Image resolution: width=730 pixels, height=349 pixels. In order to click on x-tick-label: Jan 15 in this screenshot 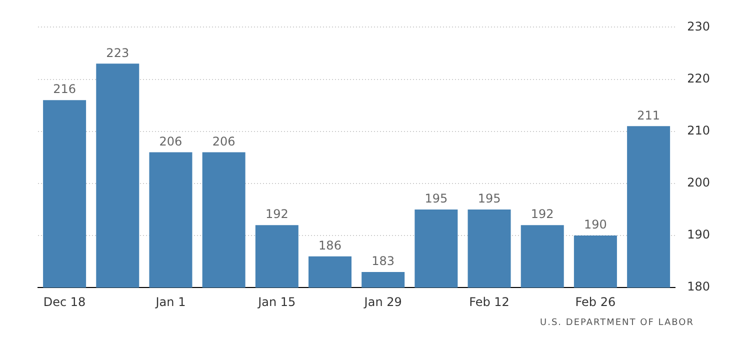, I will do `click(276, 301)`.